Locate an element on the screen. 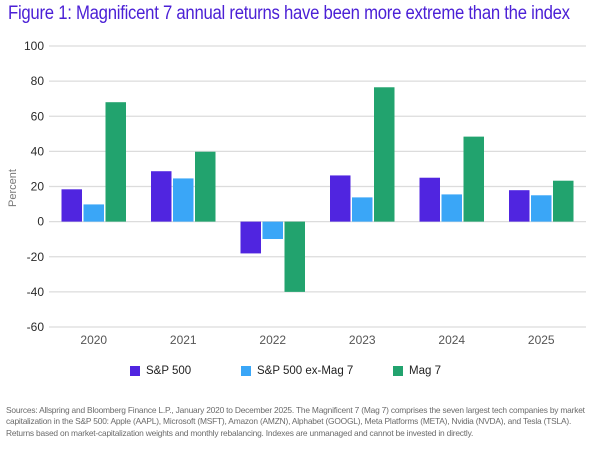 Image resolution: width=600 pixels, height=452 pixels. bar-s-p-500-2020 is located at coordinates (71, 205).